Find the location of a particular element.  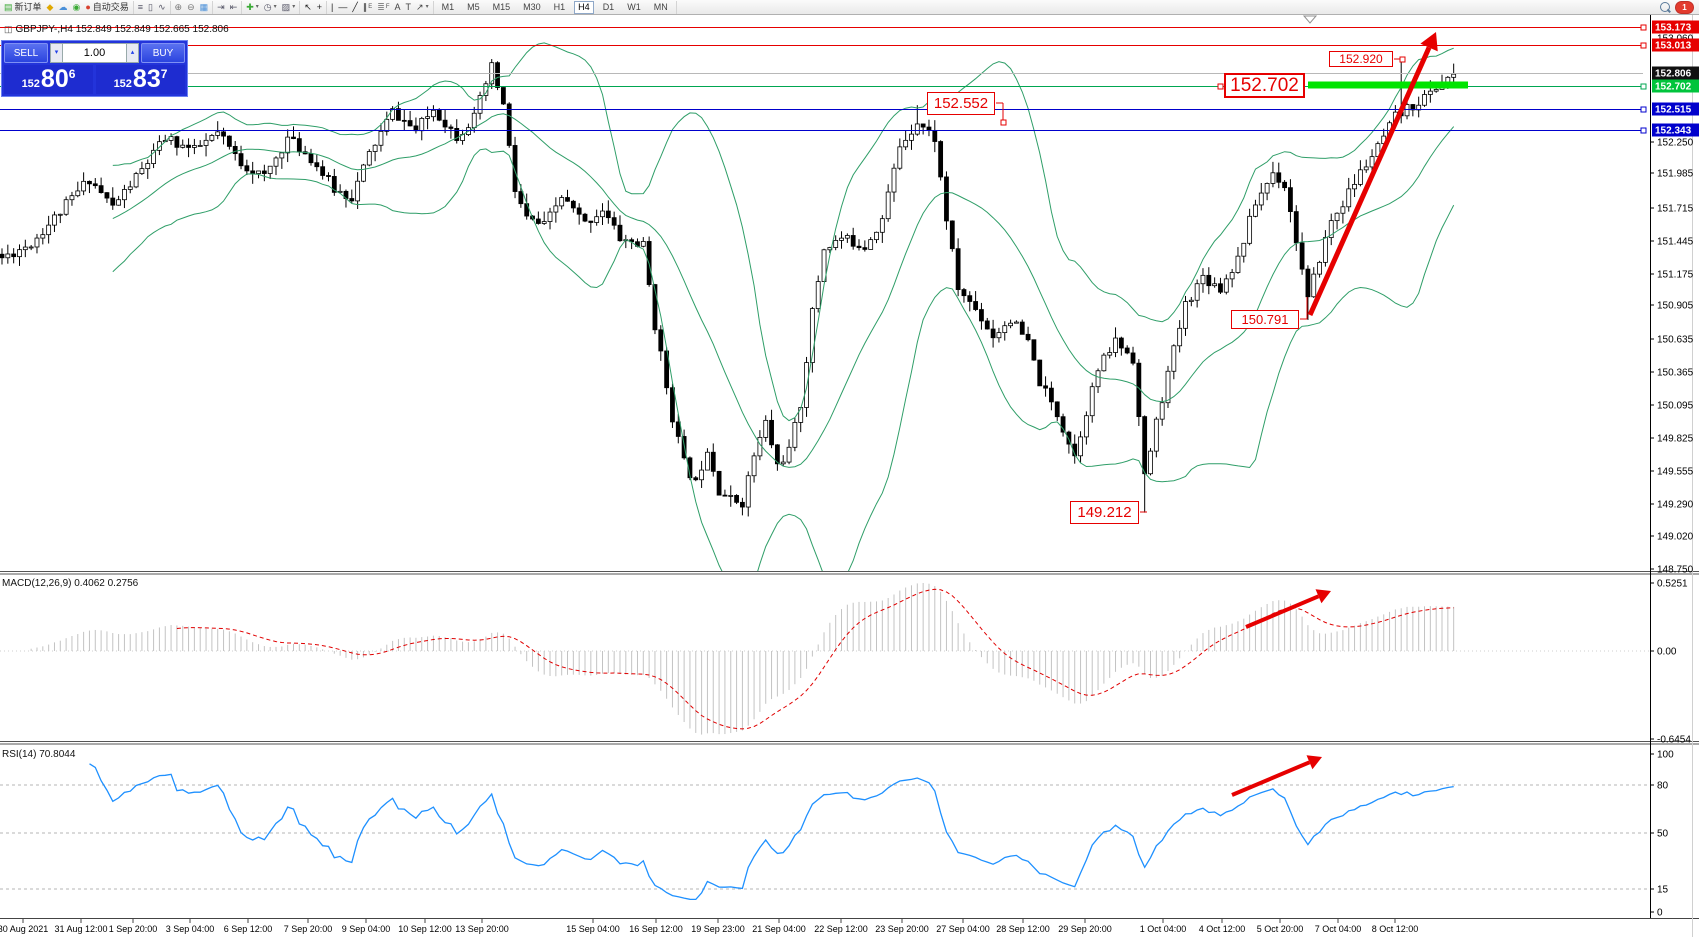

crosshair-icon: + is located at coordinates (319, 6).